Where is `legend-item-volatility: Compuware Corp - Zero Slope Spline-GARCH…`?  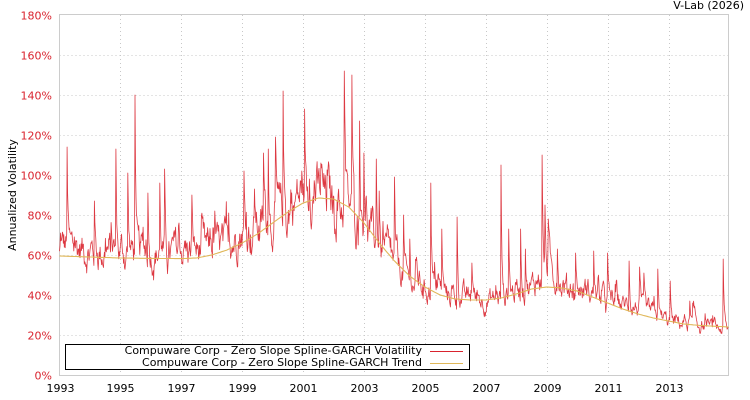
legend-item-volatility: Compuware Corp - Zero Slope Spline-GARCH… is located at coordinates (294, 351).